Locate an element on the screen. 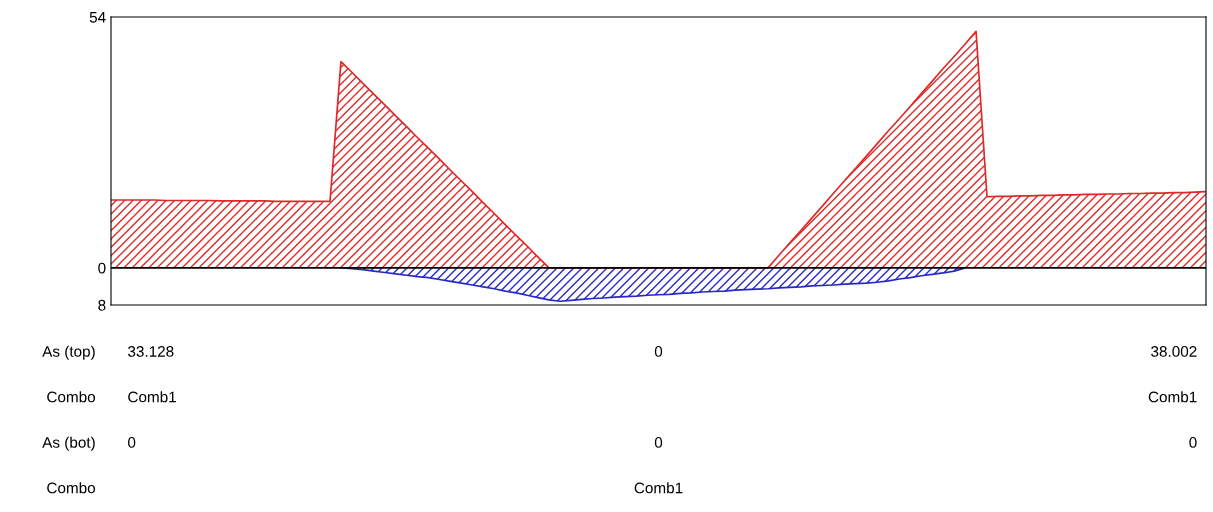  y-tick-label: 8 is located at coordinates (102, 305).